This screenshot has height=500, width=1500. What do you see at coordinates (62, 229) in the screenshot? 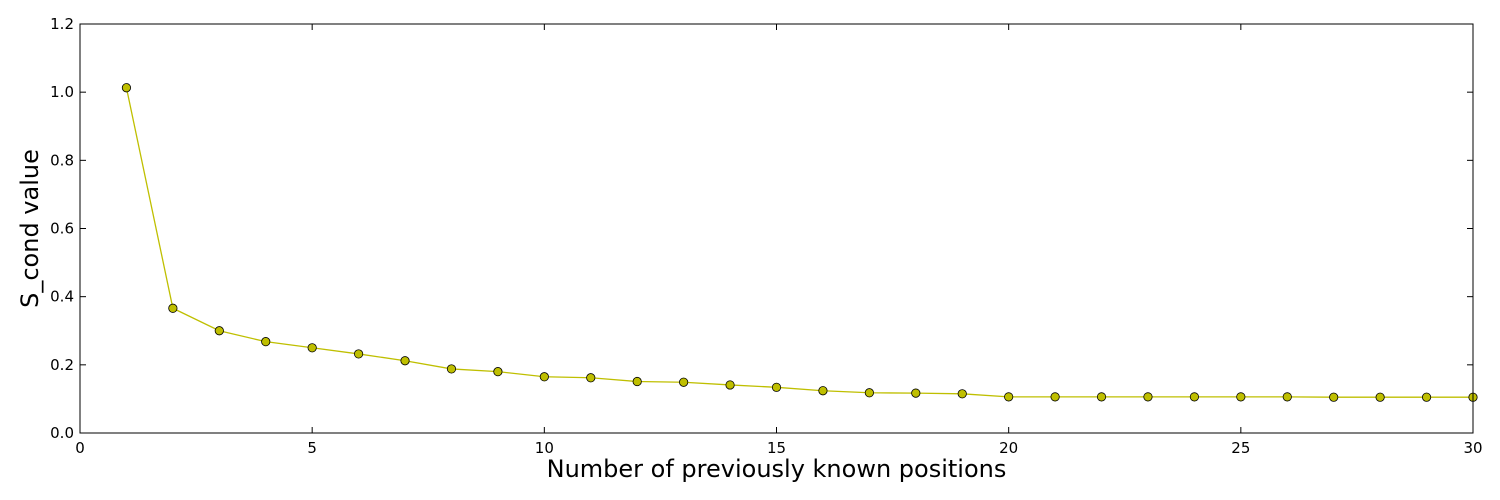
I see `y-tick-label: 0.6` at bounding box center [62, 229].